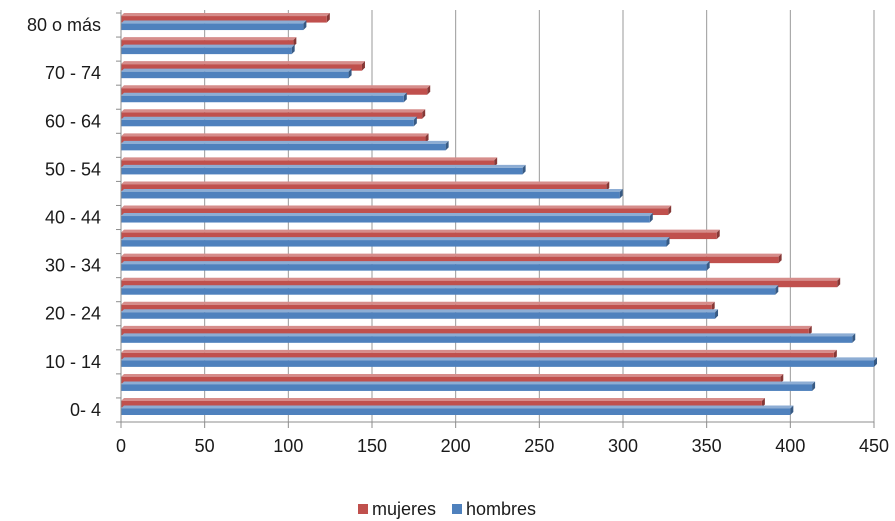  Describe the element at coordinates (404, 509) in the screenshot. I see `legend-label: mujeres` at that location.